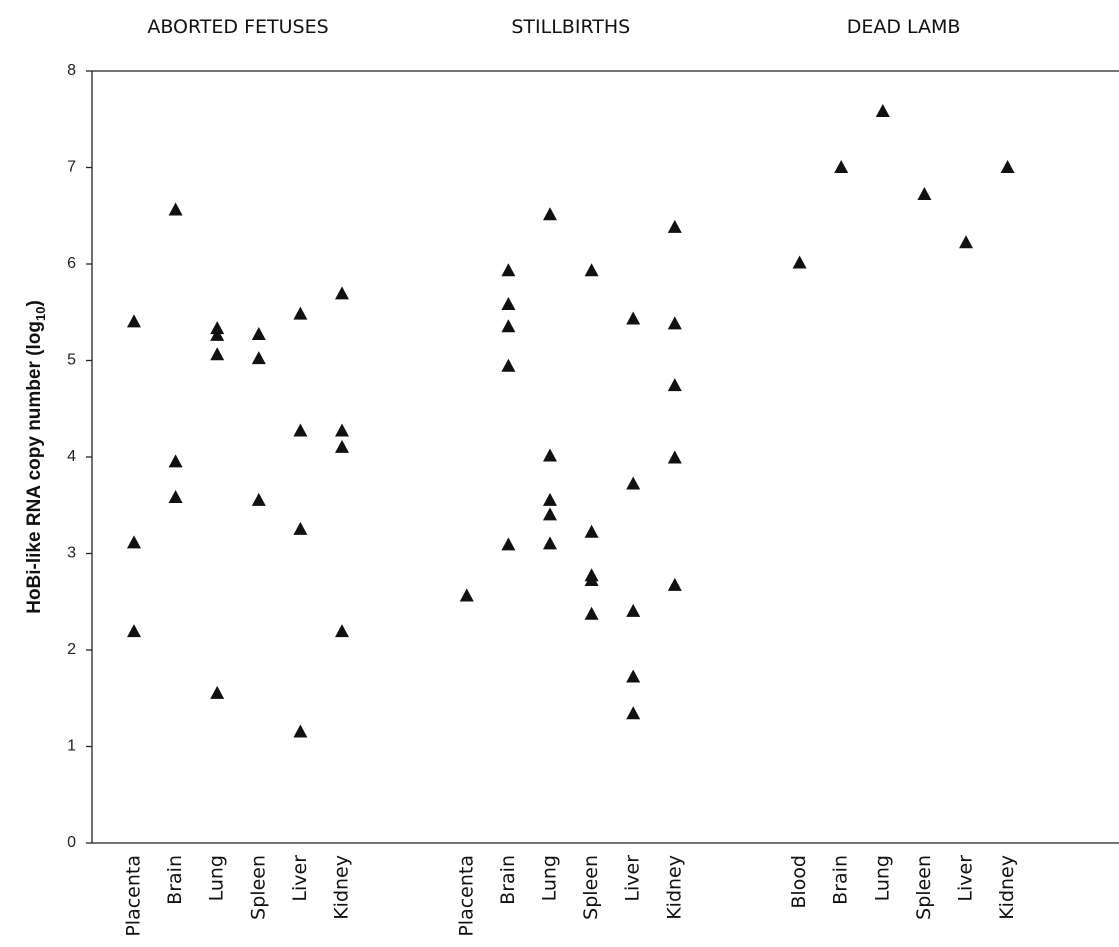 This screenshot has height=947, width=1119. I want to click on y-tick-label: 6, so click(71, 263).